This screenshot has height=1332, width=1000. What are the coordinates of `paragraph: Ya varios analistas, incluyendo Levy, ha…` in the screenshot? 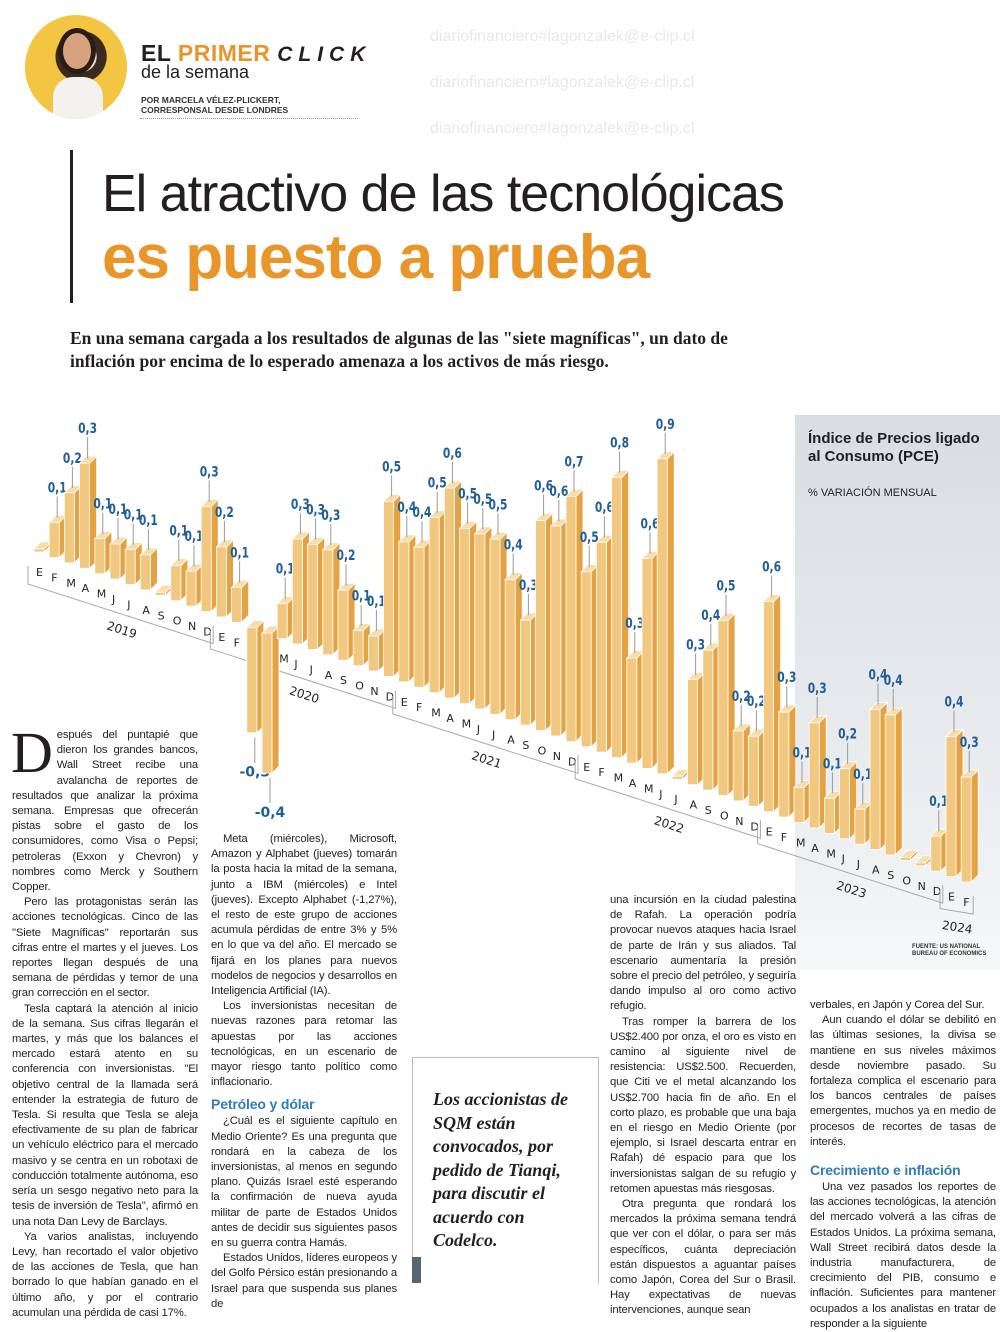 It's located at (105, 1274).